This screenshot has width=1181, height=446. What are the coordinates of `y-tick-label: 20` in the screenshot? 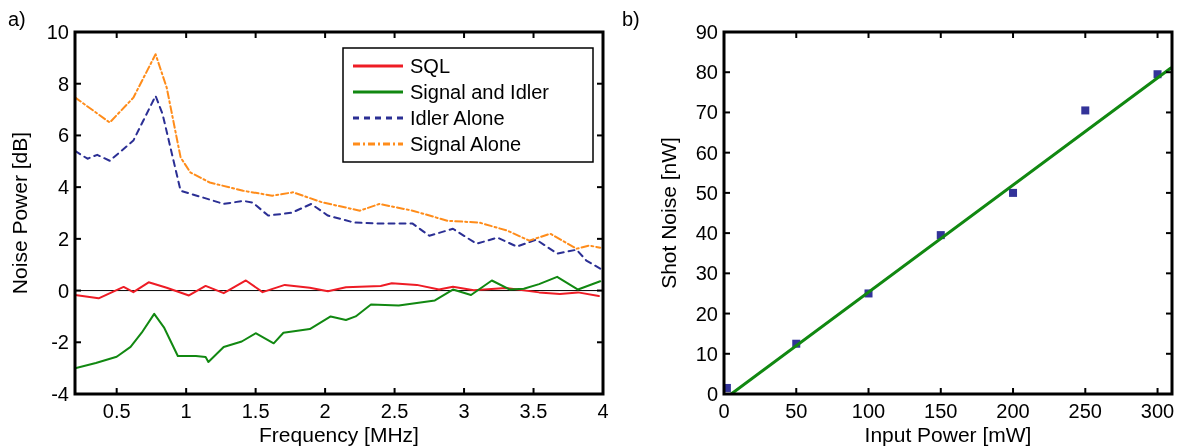 It's located at (706, 313).